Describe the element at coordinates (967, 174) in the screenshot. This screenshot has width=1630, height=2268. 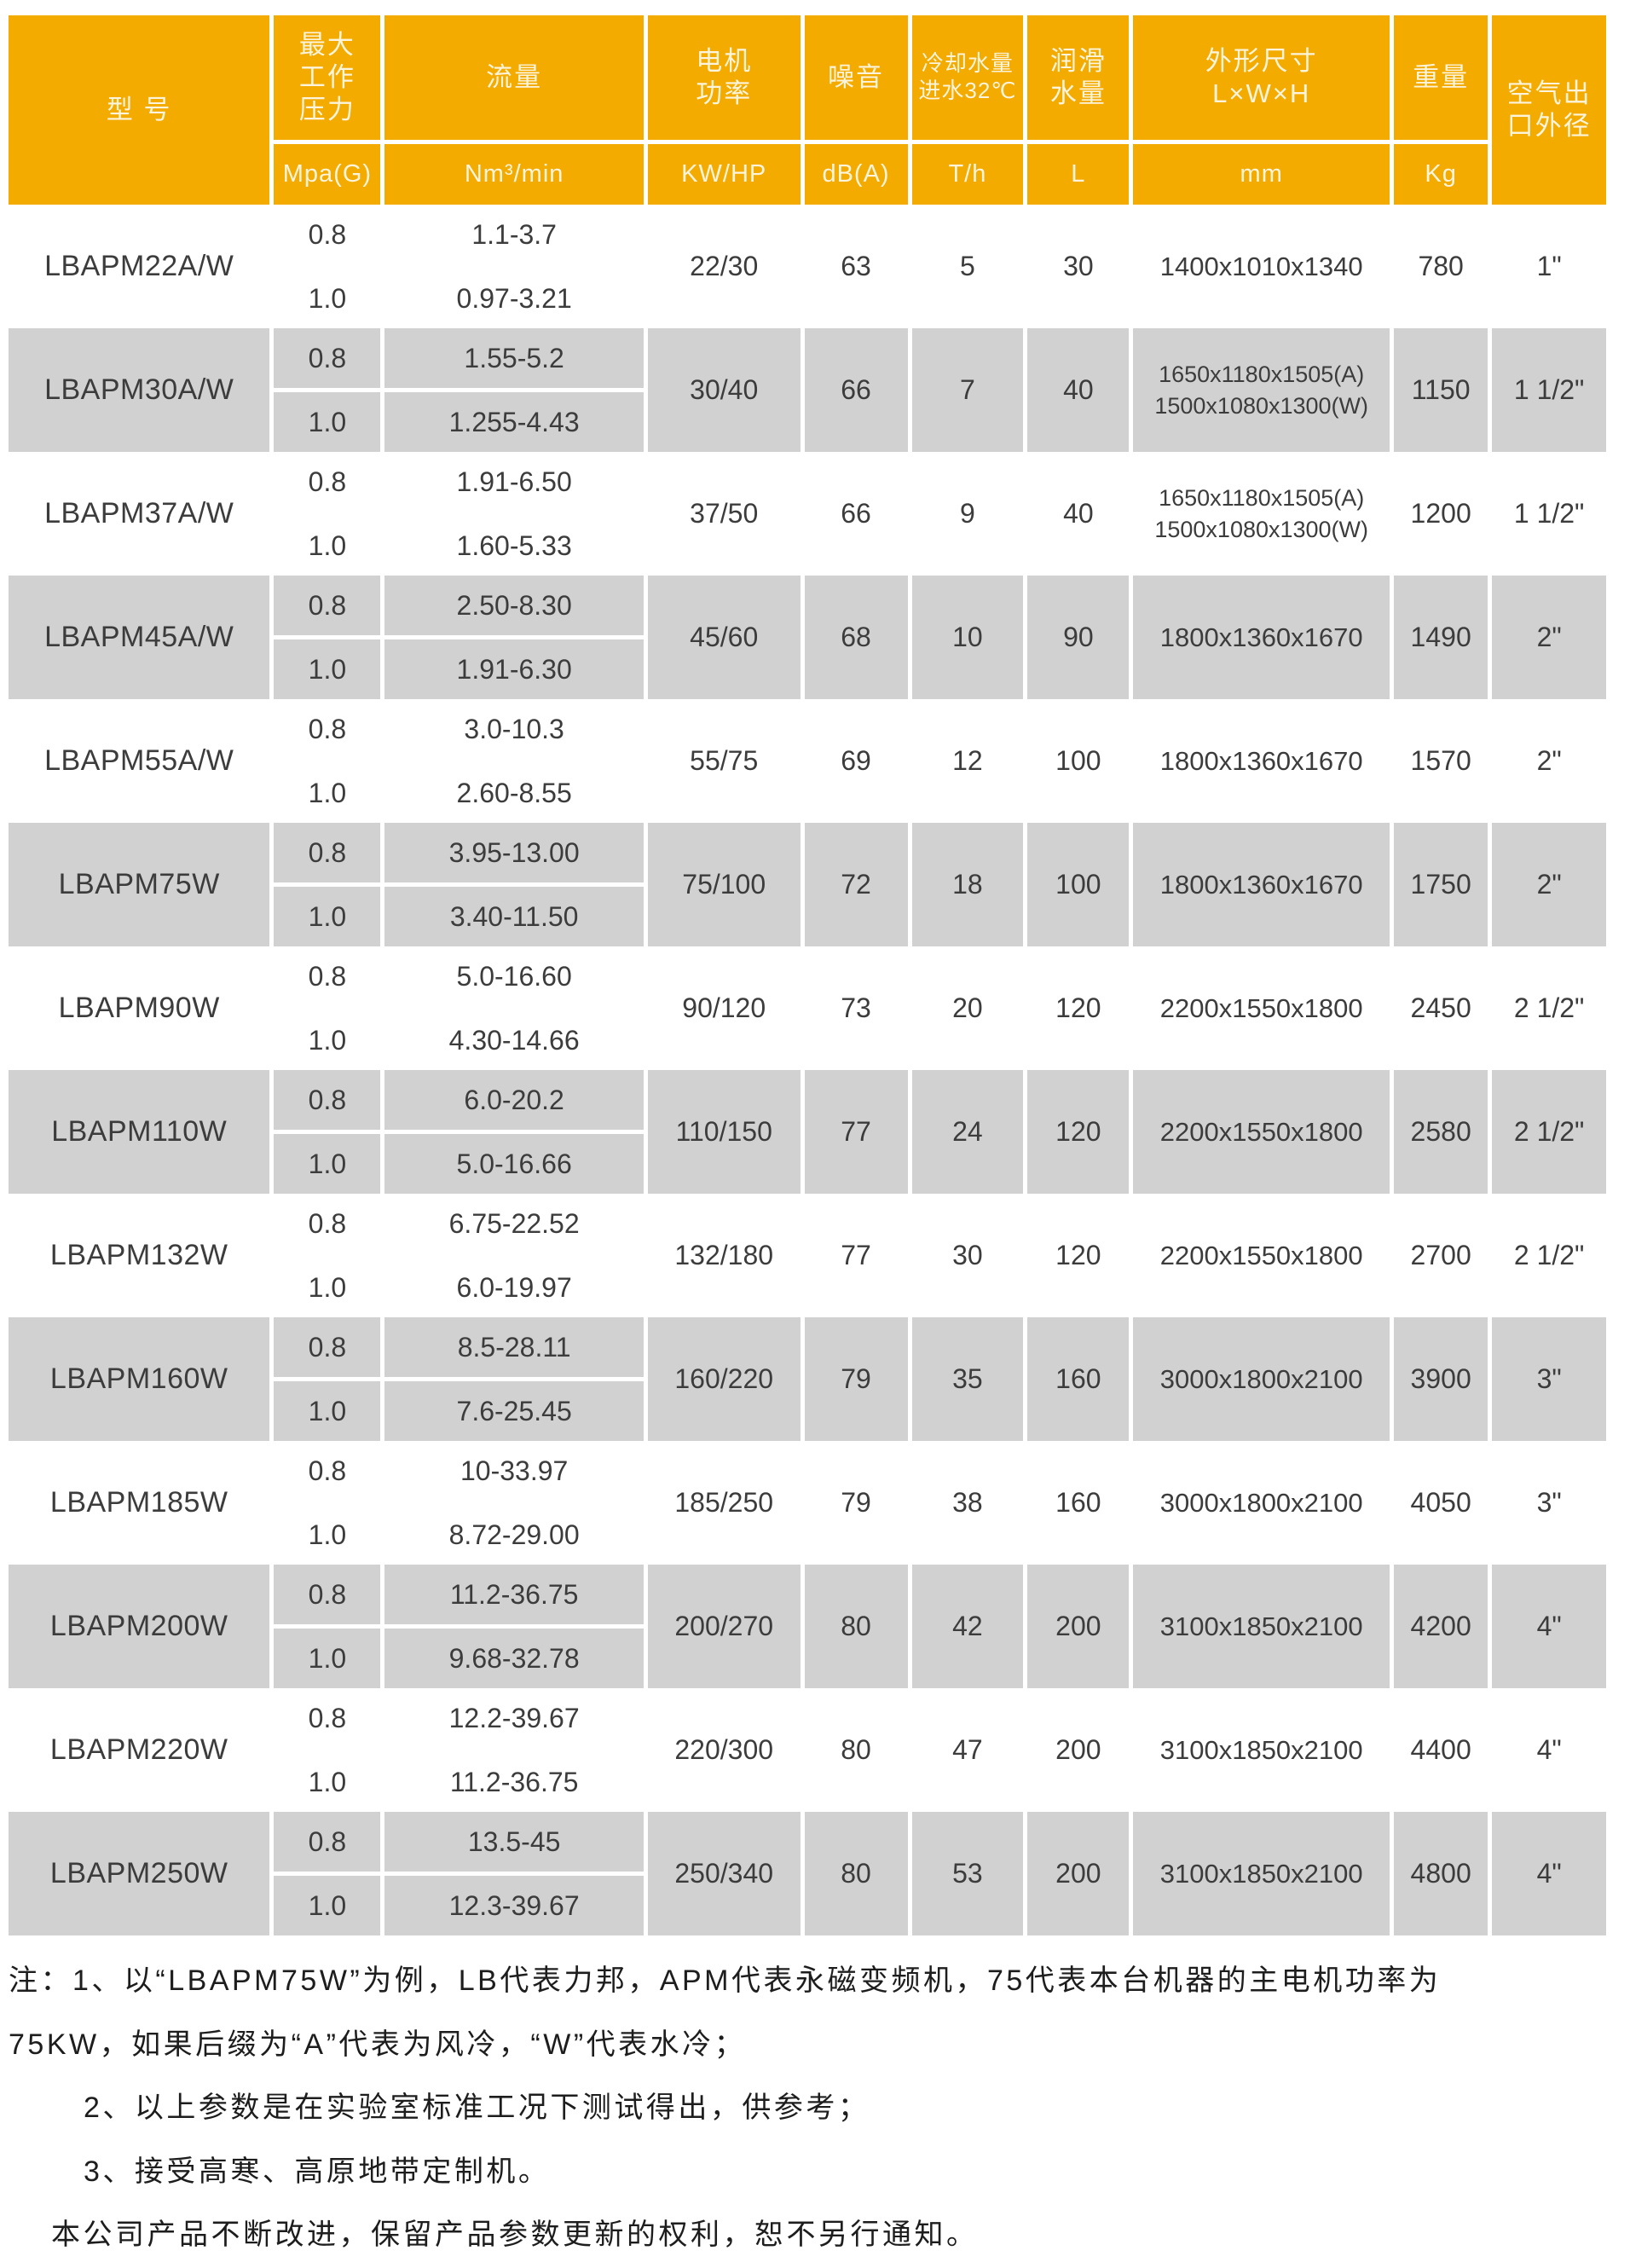
I see `header-unit-cooling: T/h` at that location.